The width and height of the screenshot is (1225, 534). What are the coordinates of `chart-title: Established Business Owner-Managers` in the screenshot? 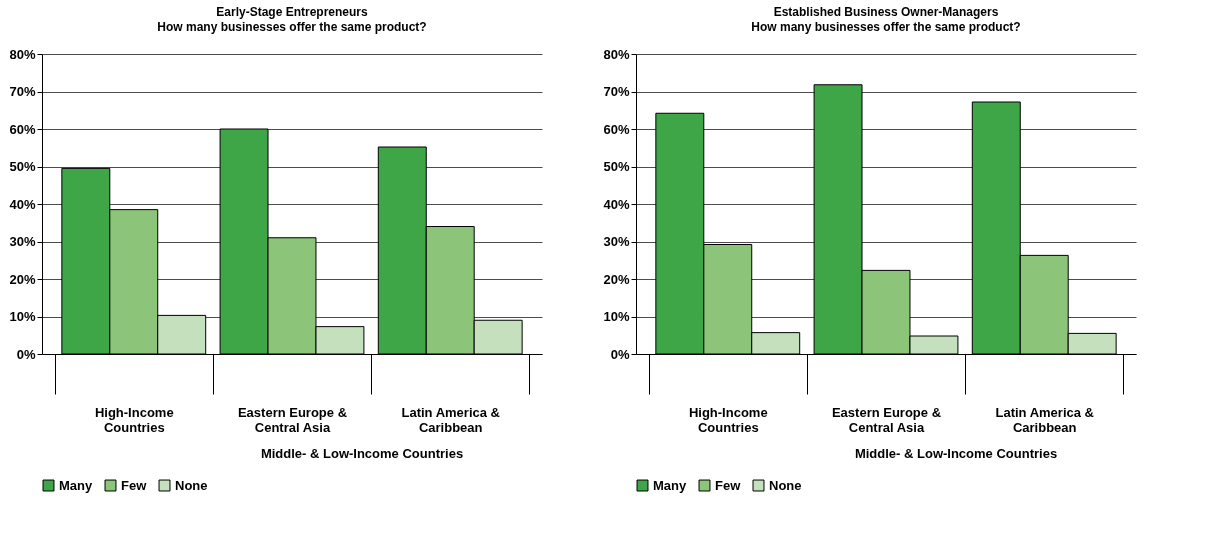 It's located at (886, 12).